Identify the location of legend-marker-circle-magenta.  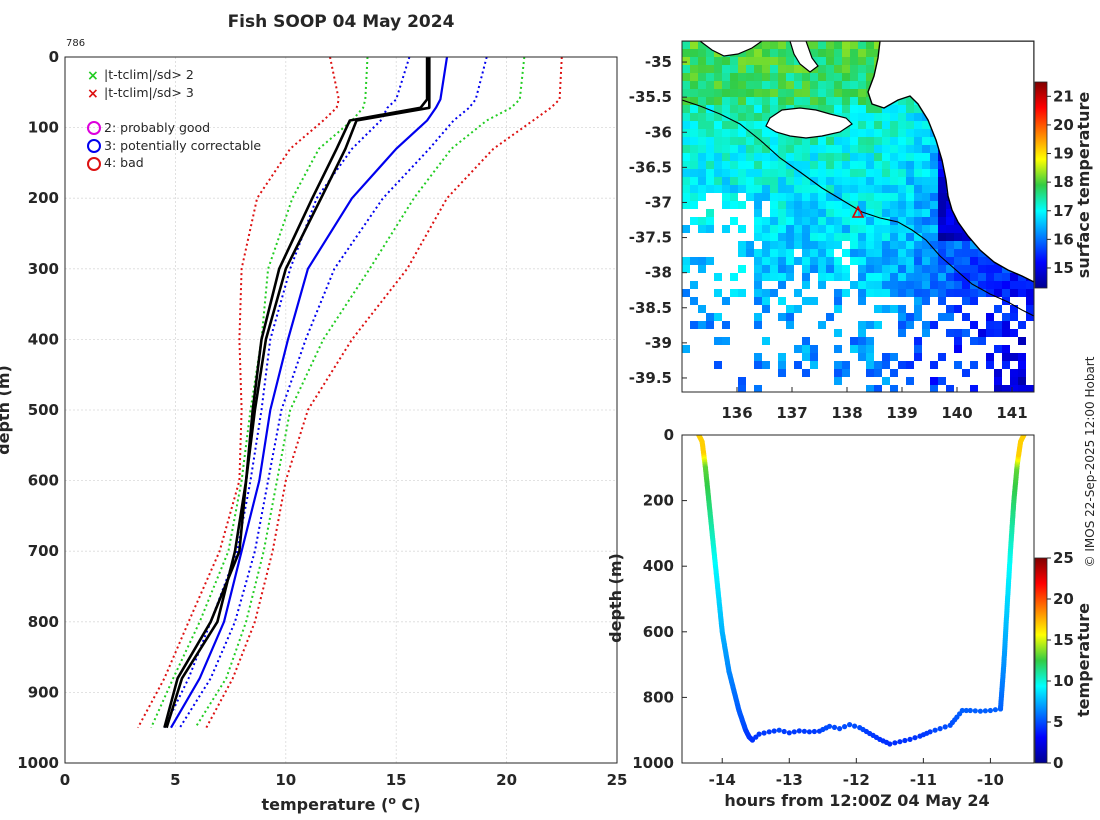
(94, 128).